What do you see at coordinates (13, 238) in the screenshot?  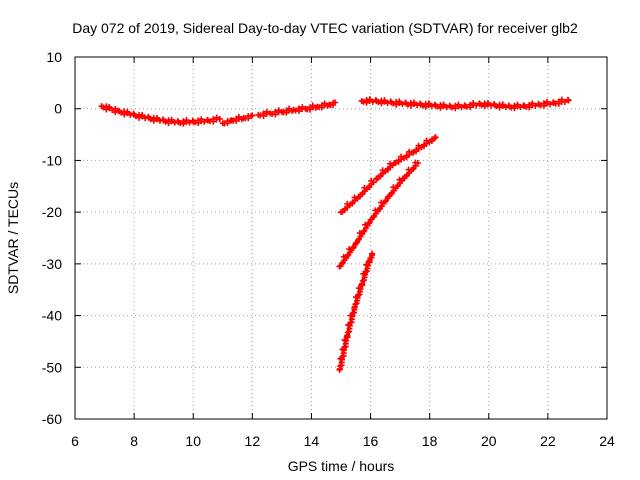 I see `y-axis-label: SDTVAR / TECUs` at bounding box center [13, 238].